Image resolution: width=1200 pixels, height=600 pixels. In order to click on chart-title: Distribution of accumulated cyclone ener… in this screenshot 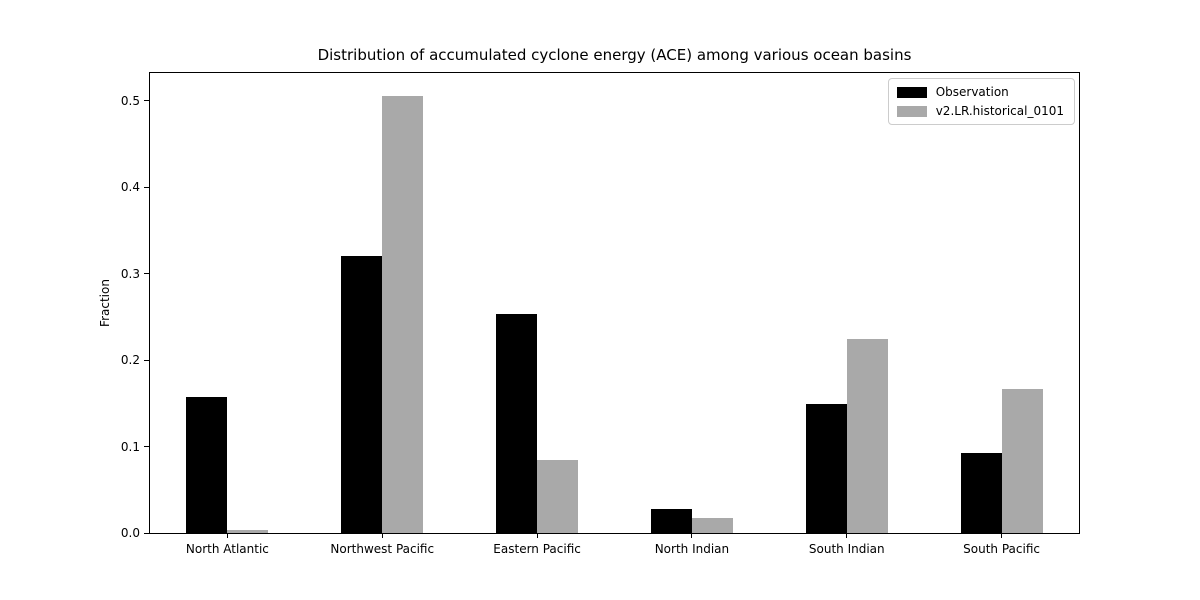, I will do `click(614, 55)`.